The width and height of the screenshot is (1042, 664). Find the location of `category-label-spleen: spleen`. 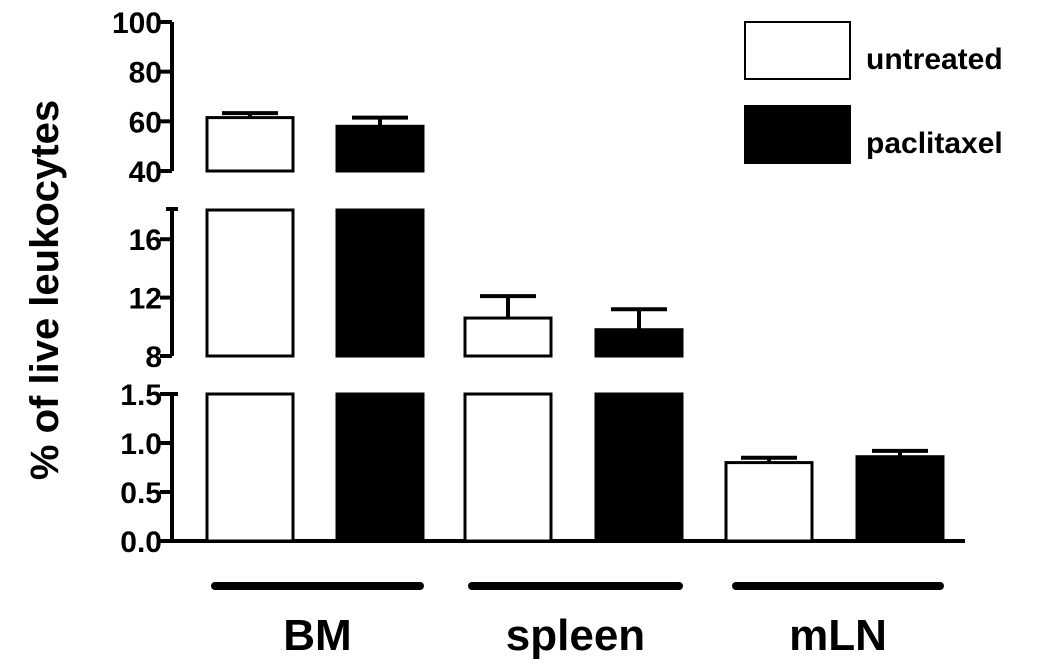

category-label-spleen: spleen is located at coordinates (575, 635).